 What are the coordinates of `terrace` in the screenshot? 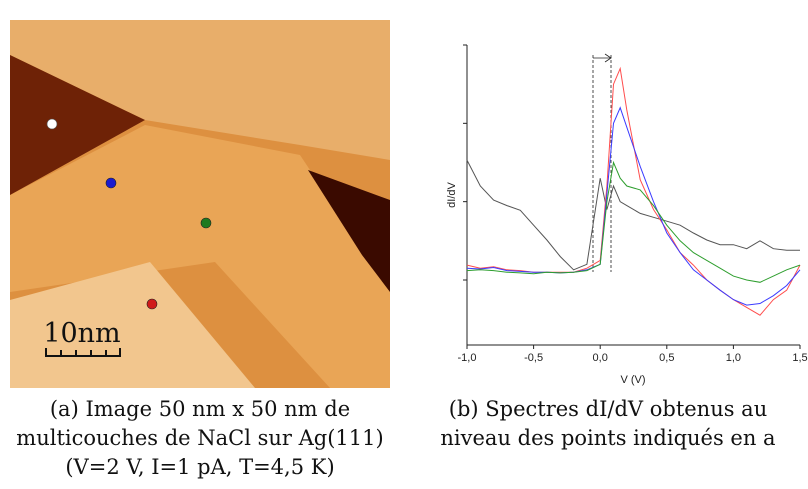 It's located at (200, 90).